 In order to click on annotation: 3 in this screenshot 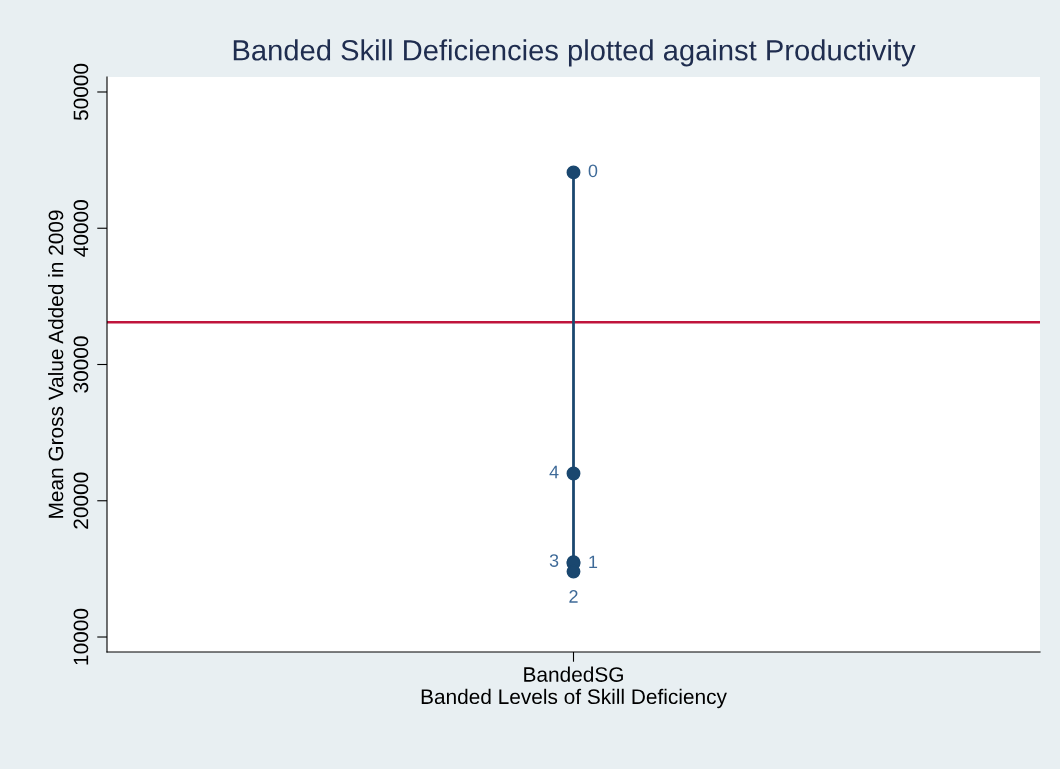, I will do `click(554, 560)`.